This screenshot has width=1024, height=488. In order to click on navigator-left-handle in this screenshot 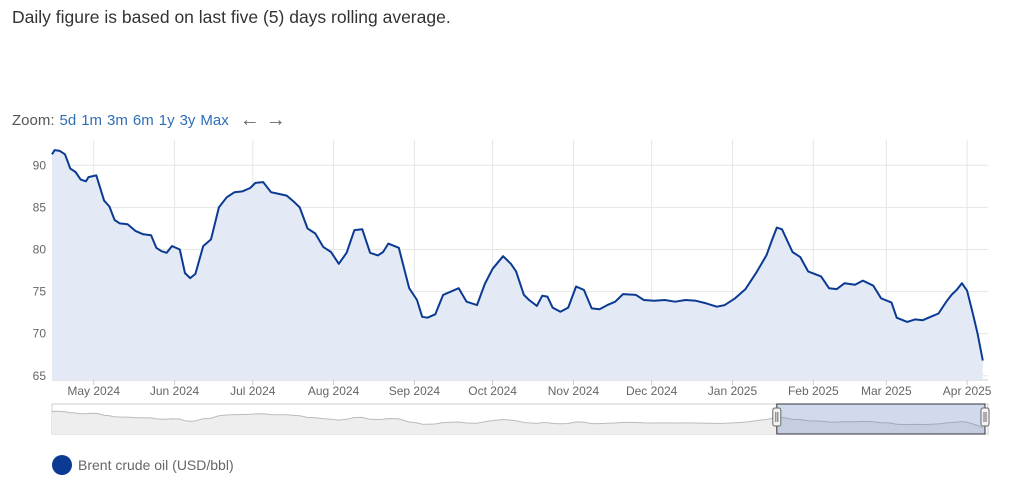, I will do `click(777, 417)`.